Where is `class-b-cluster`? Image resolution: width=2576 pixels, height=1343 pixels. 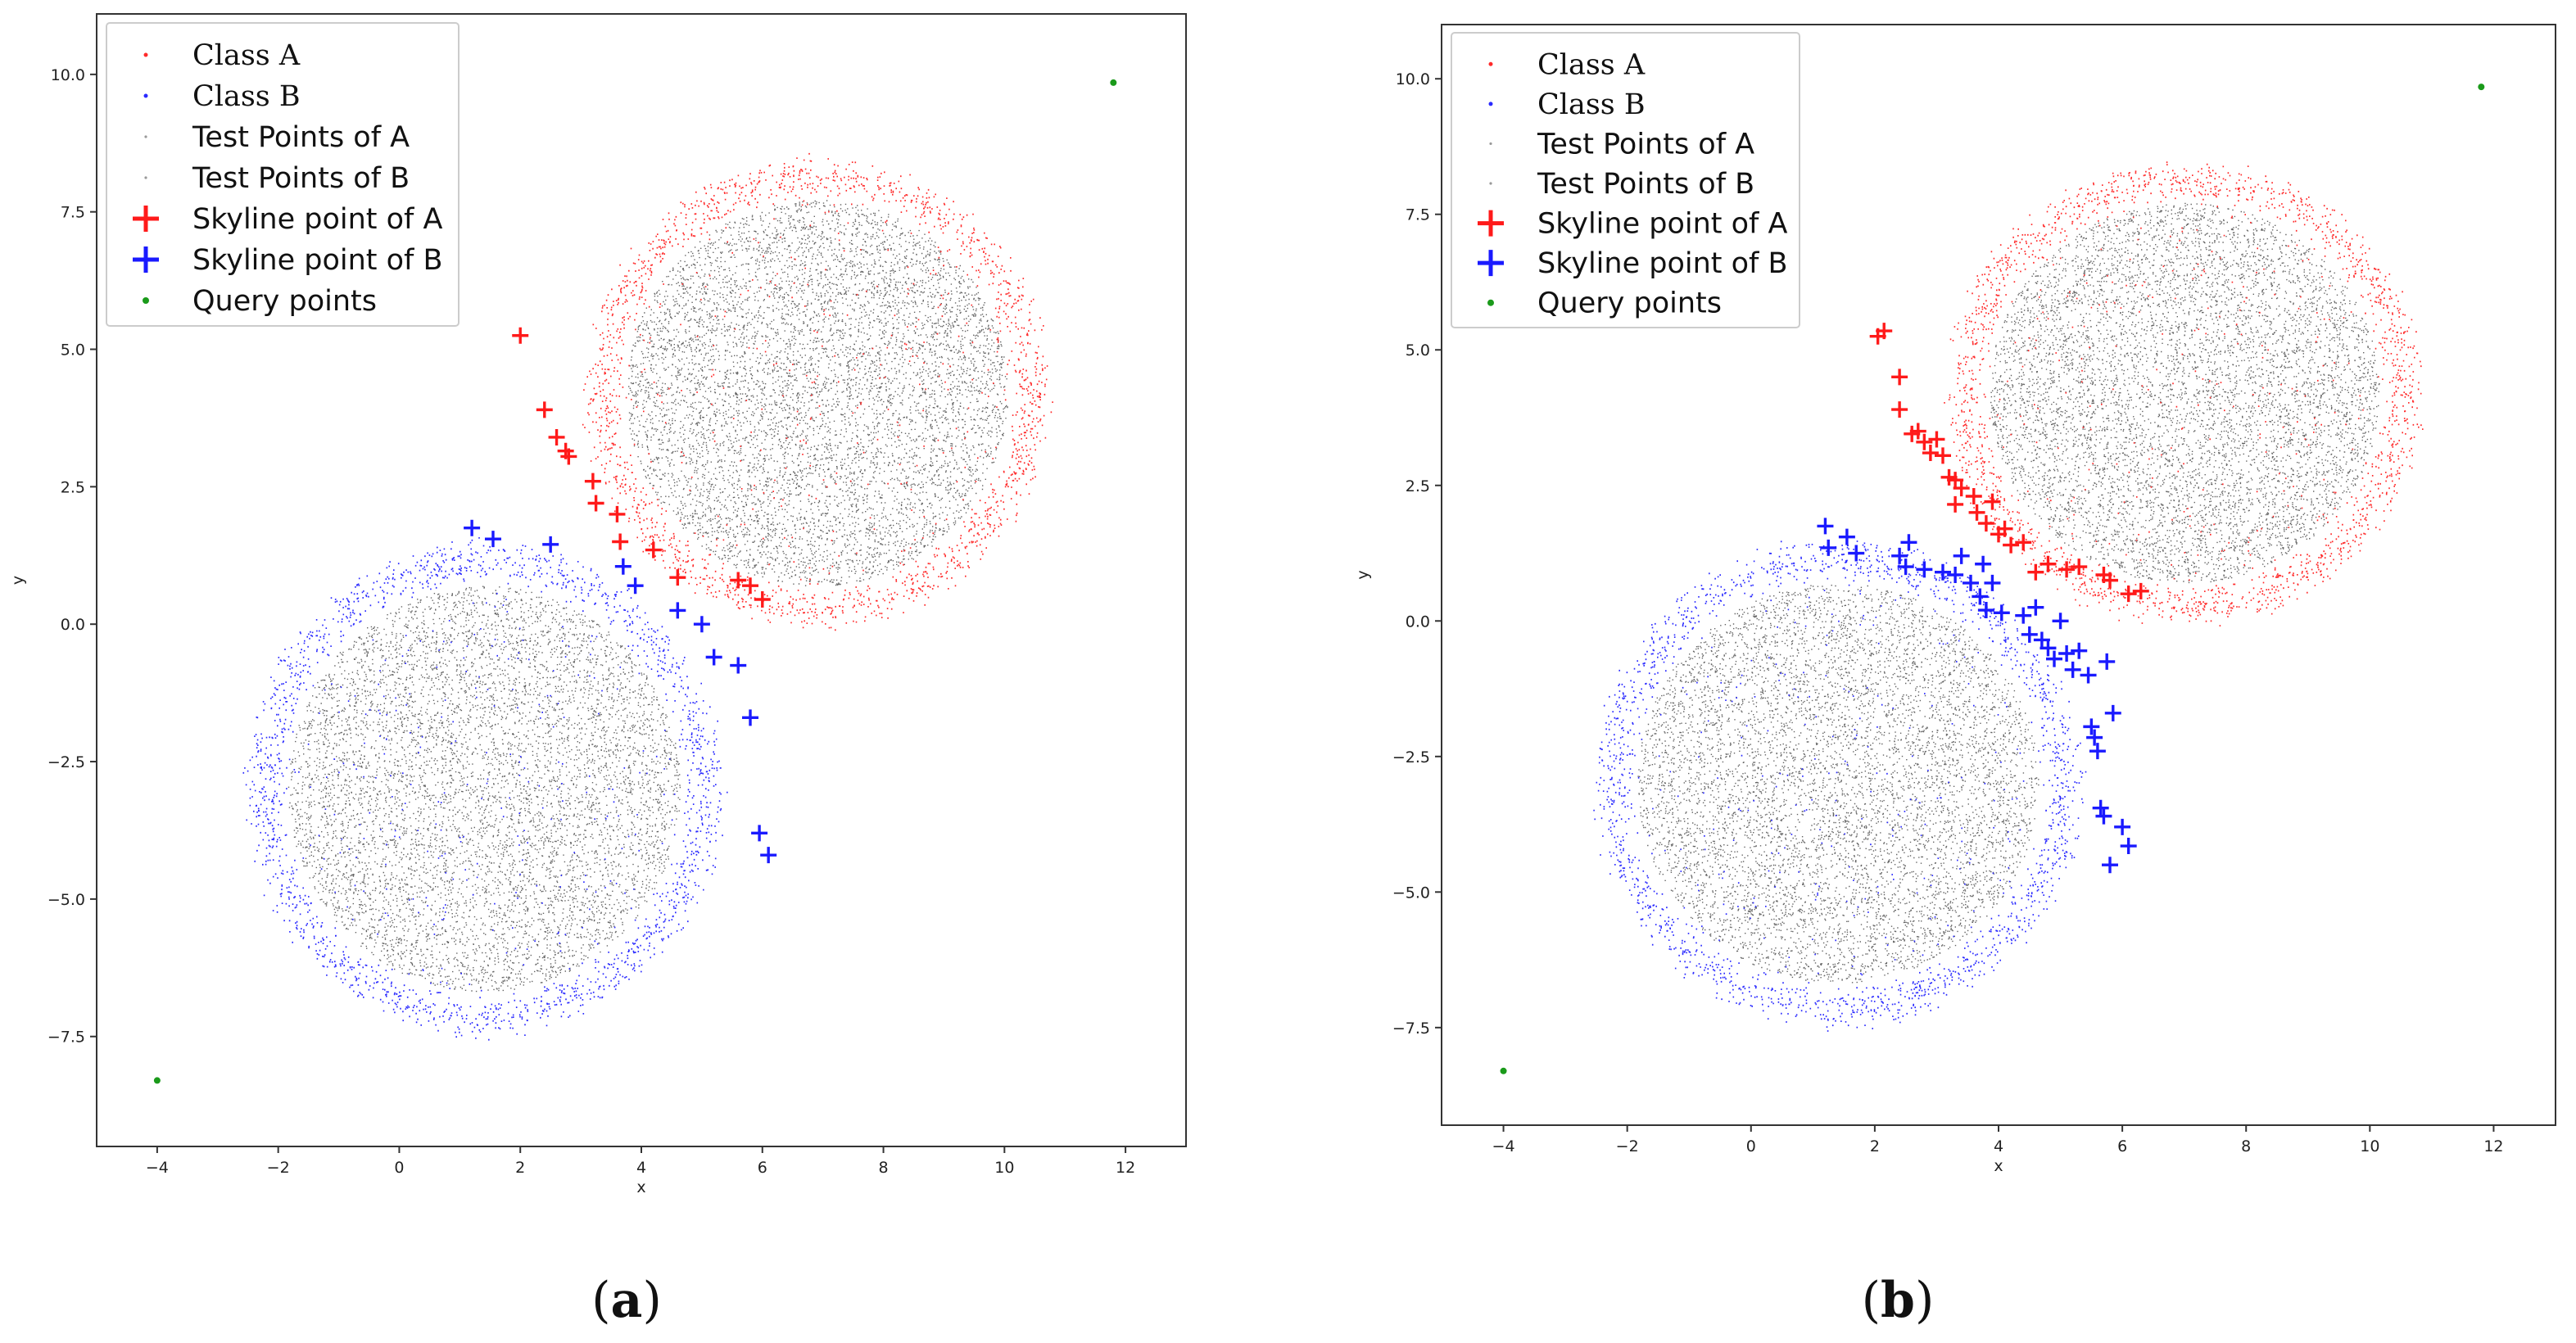
class-b-cluster is located at coordinates (1840, 786).